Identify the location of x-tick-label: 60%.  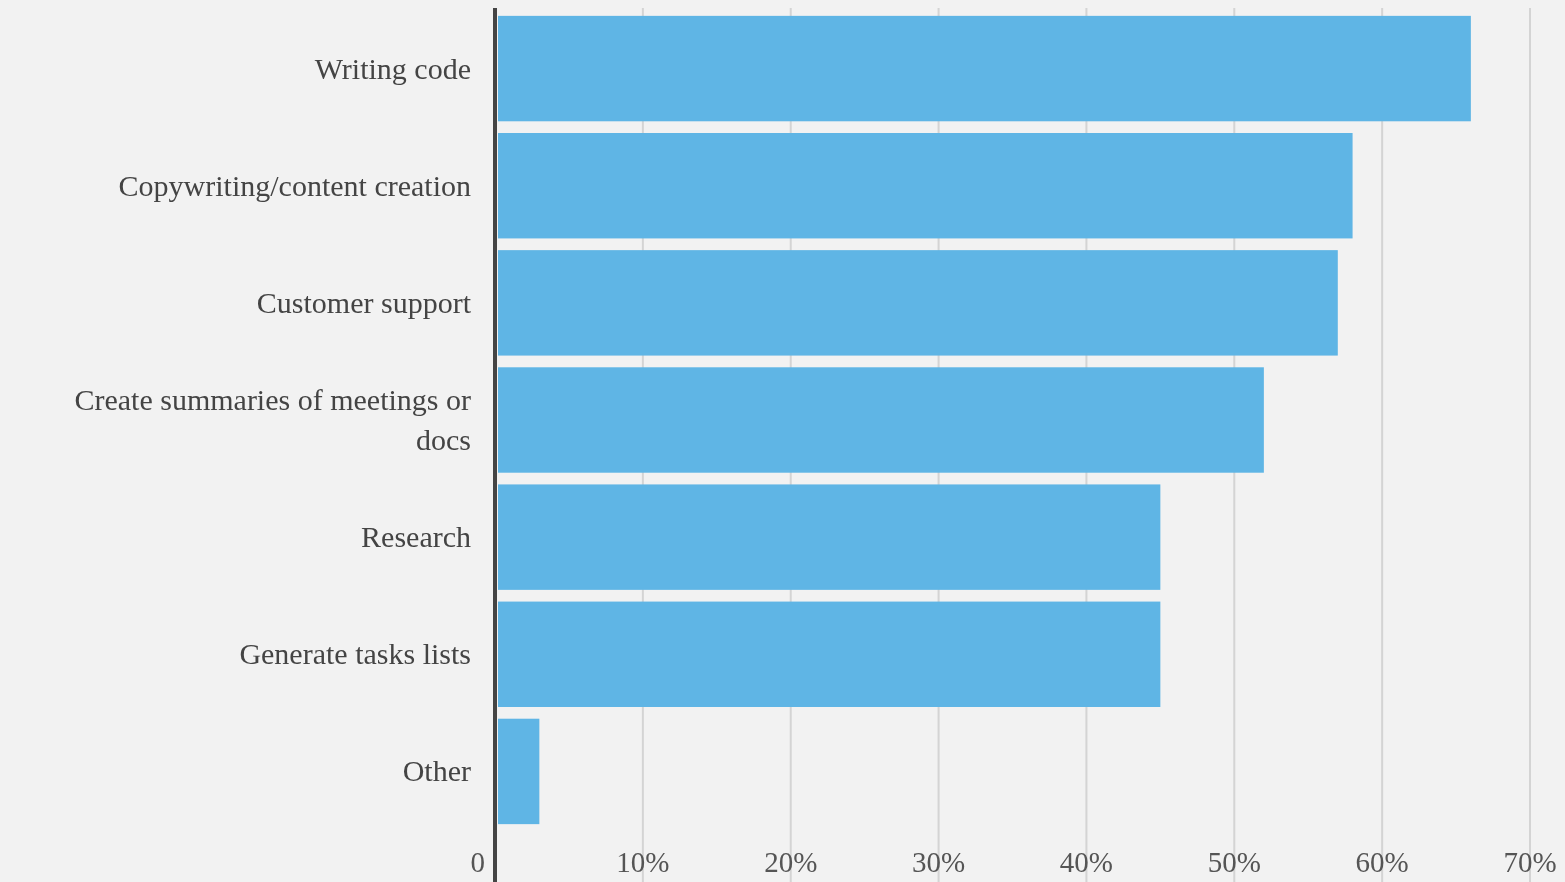
(1382, 862).